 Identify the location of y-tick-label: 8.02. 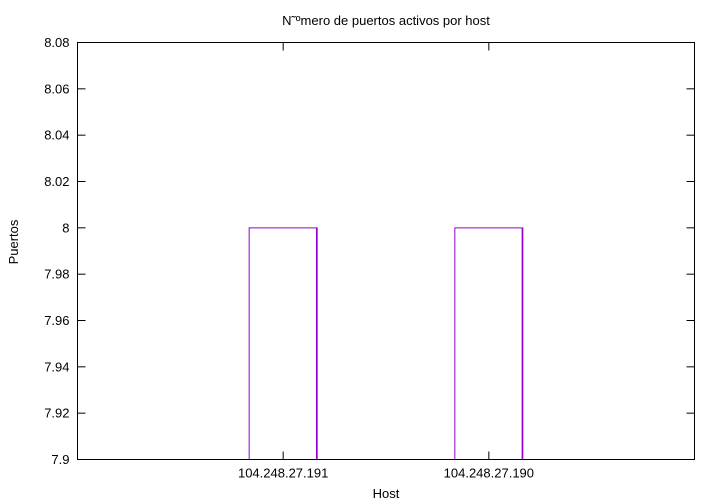
(56, 181).